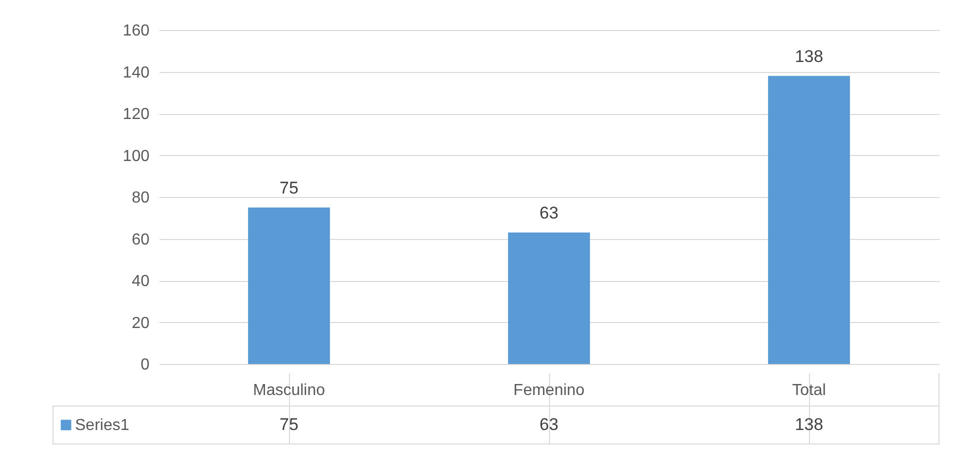 This screenshot has height=454, width=958. I want to click on text: 138, so click(809, 56).